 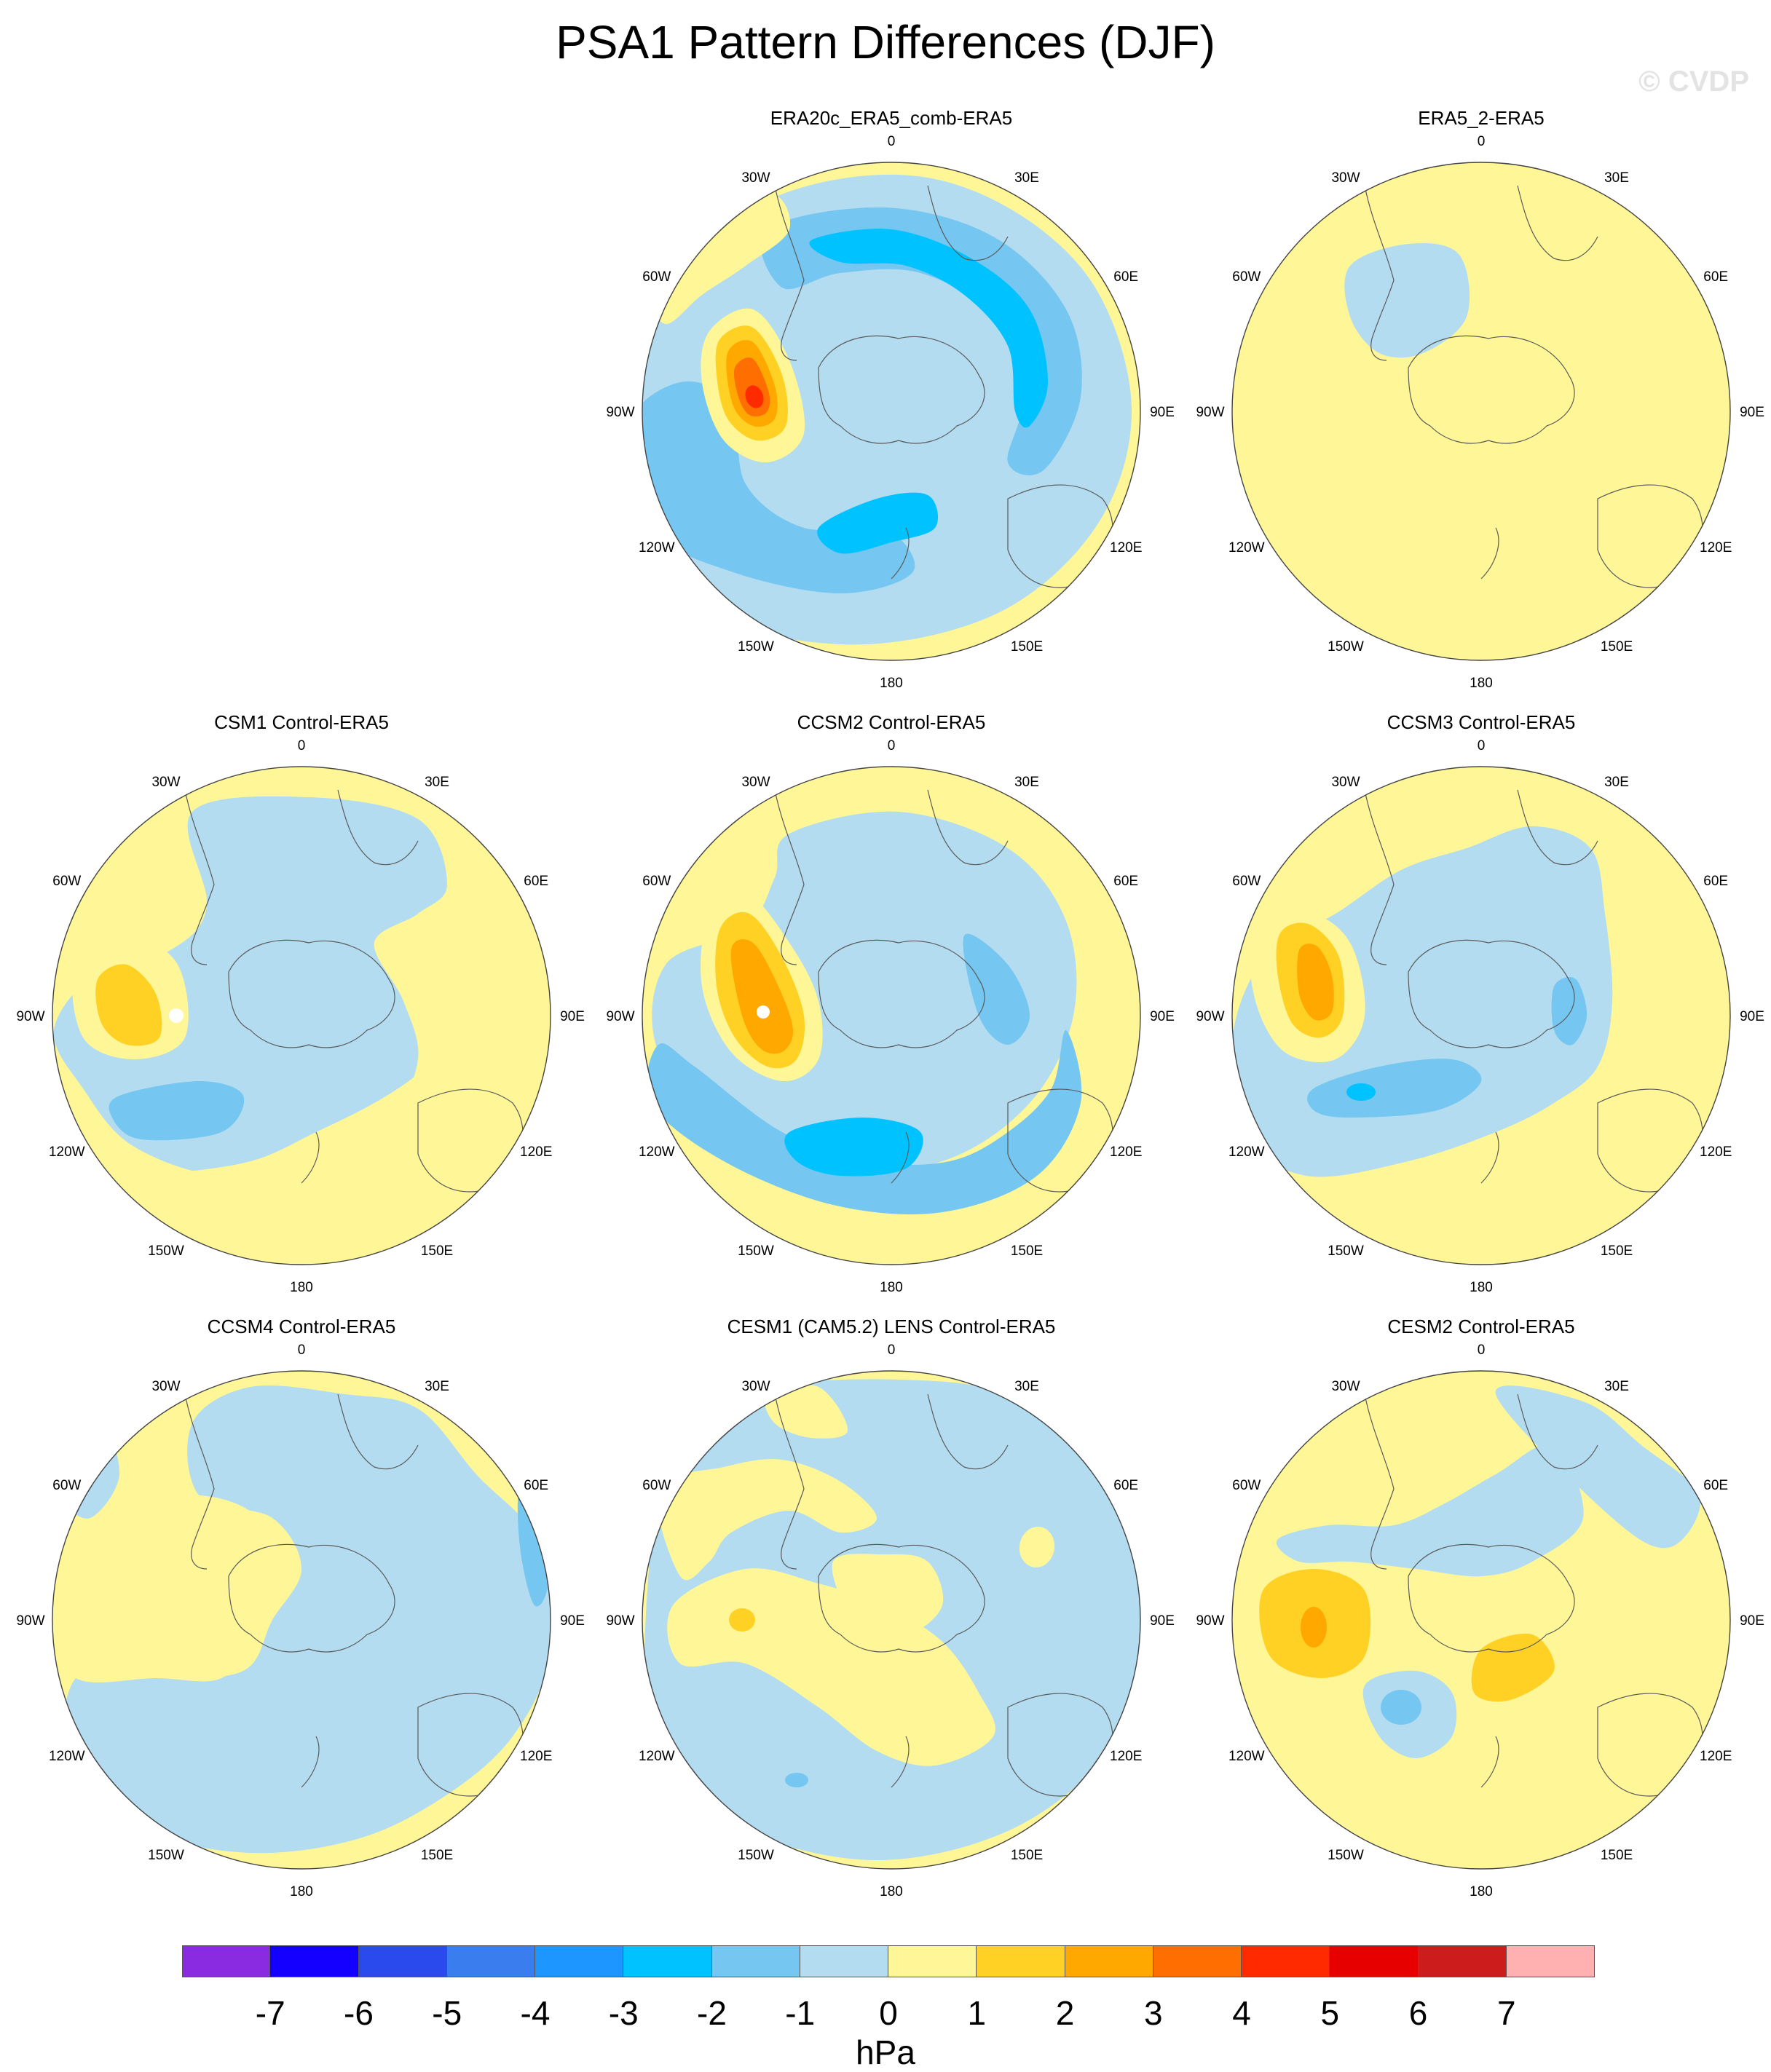 I want to click on colorbar-tick-label: -5, so click(x=447, y=2013).